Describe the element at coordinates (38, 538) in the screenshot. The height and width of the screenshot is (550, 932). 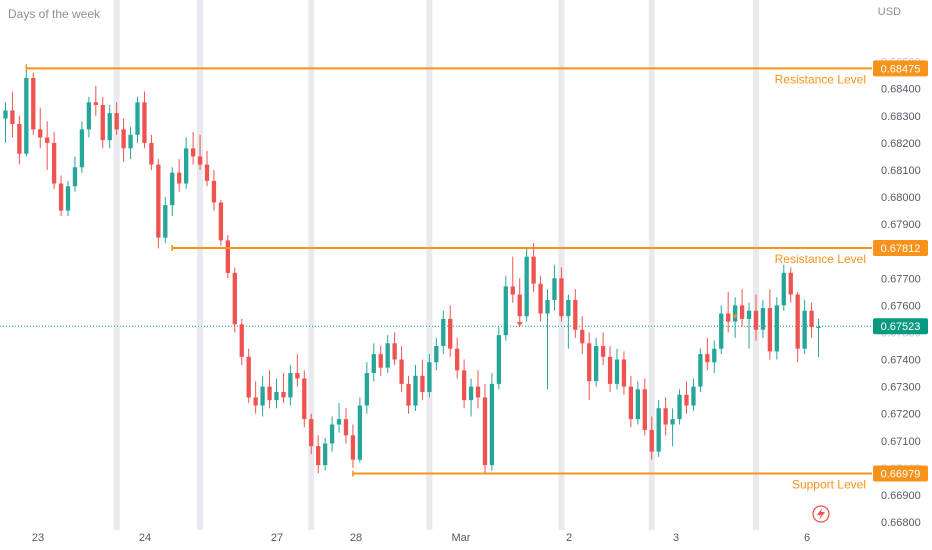
I see `time-tick-label: 23` at that location.